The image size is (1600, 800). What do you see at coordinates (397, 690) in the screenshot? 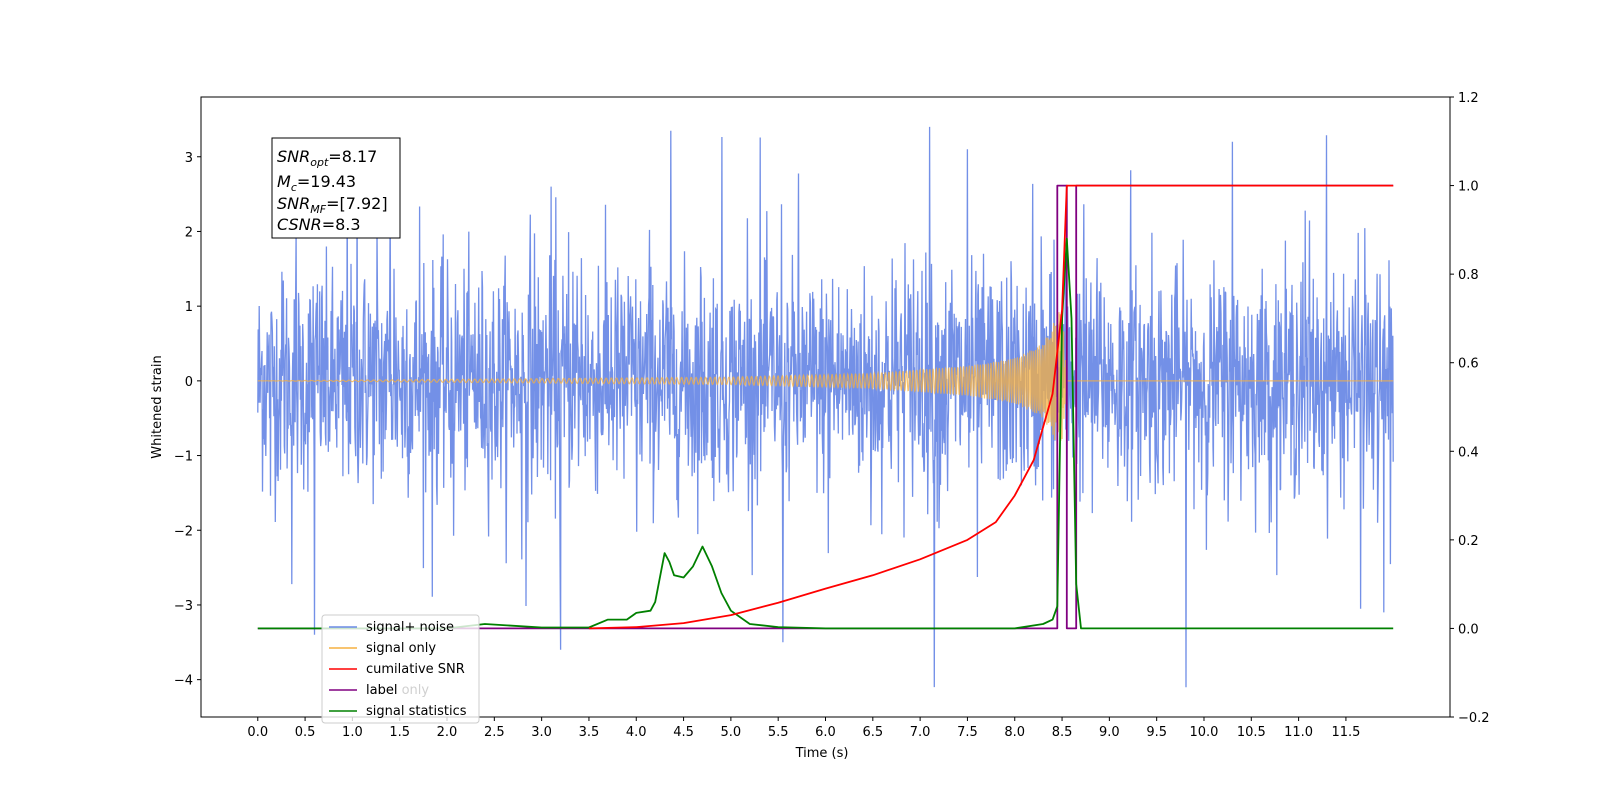
I see `legend-label-hidden: label only` at bounding box center [397, 690].